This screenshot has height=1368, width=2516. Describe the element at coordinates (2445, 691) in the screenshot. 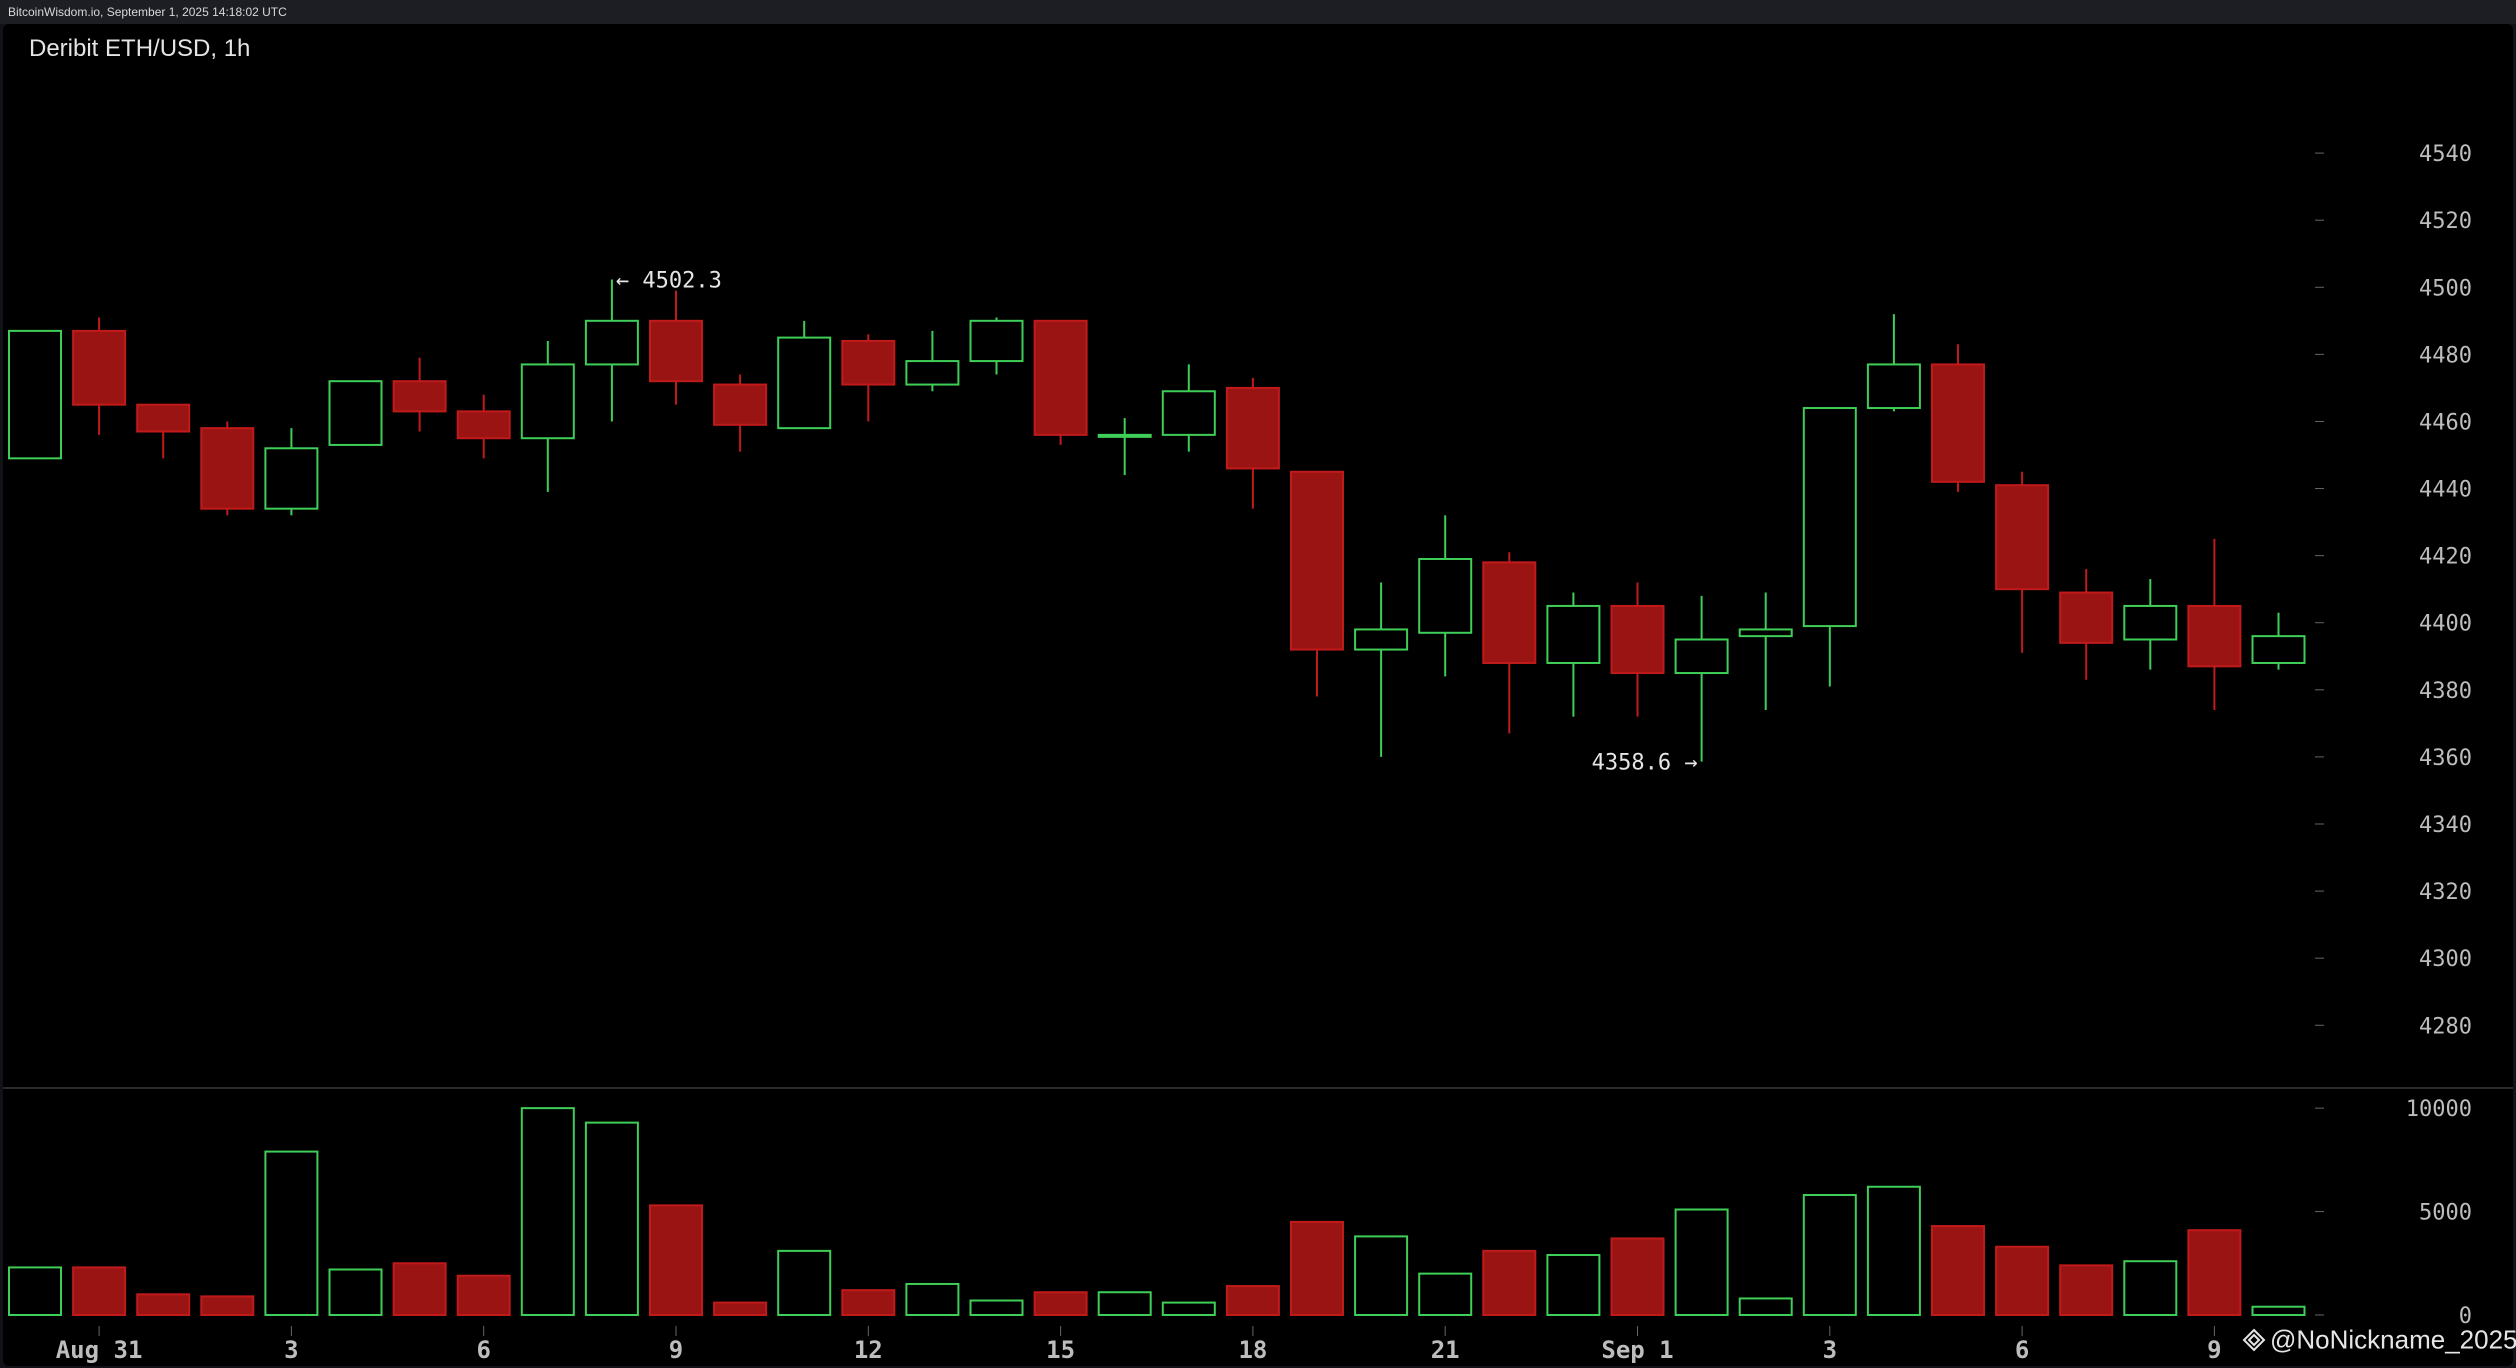

I see `price-tick-label: 4380` at that location.